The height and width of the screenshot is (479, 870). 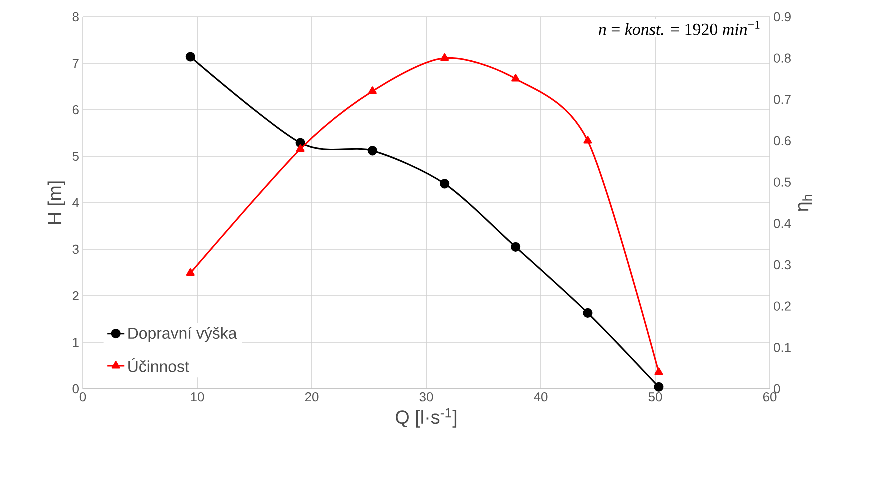 I want to click on y2-tick-label: 0.8, so click(x=782, y=58).